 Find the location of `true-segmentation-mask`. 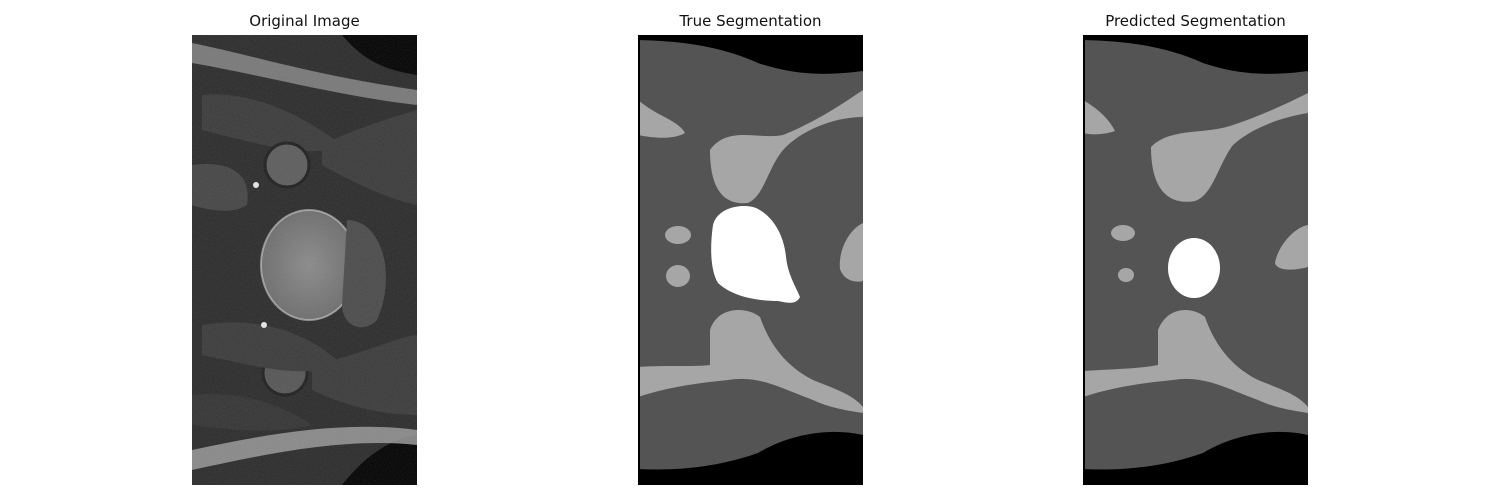

true-segmentation-mask is located at coordinates (750, 260).